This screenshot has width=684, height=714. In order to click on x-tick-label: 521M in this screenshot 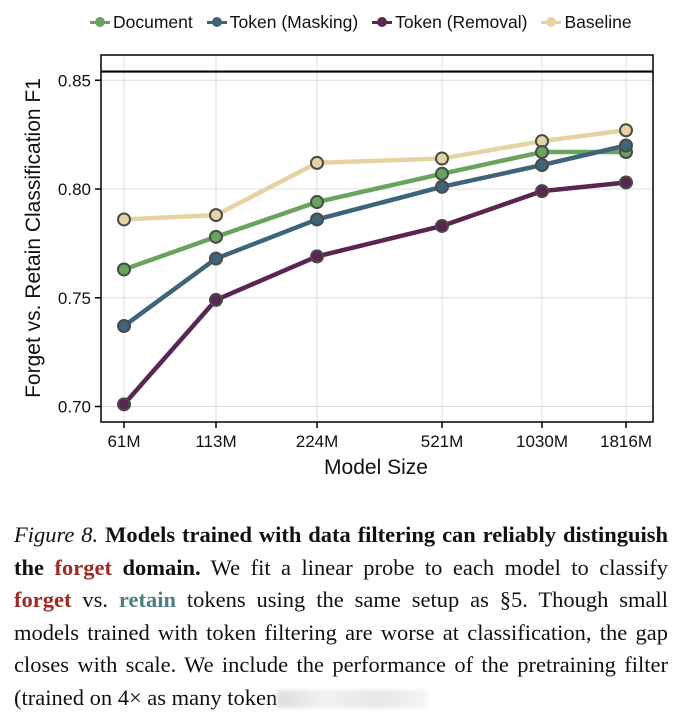, I will do `click(442, 441)`.